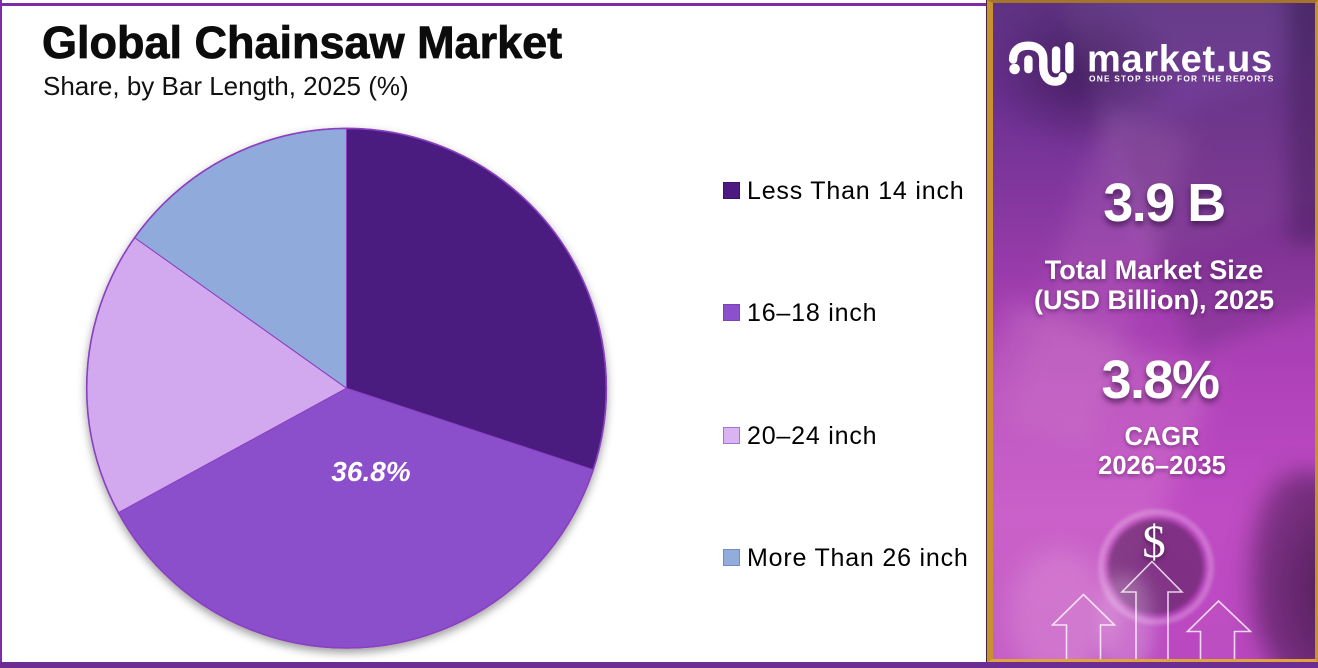 The height and width of the screenshot is (668, 1318). Describe the element at coordinates (370, 471) in the screenshot. I see `svg-text: 36.8%` at that location.